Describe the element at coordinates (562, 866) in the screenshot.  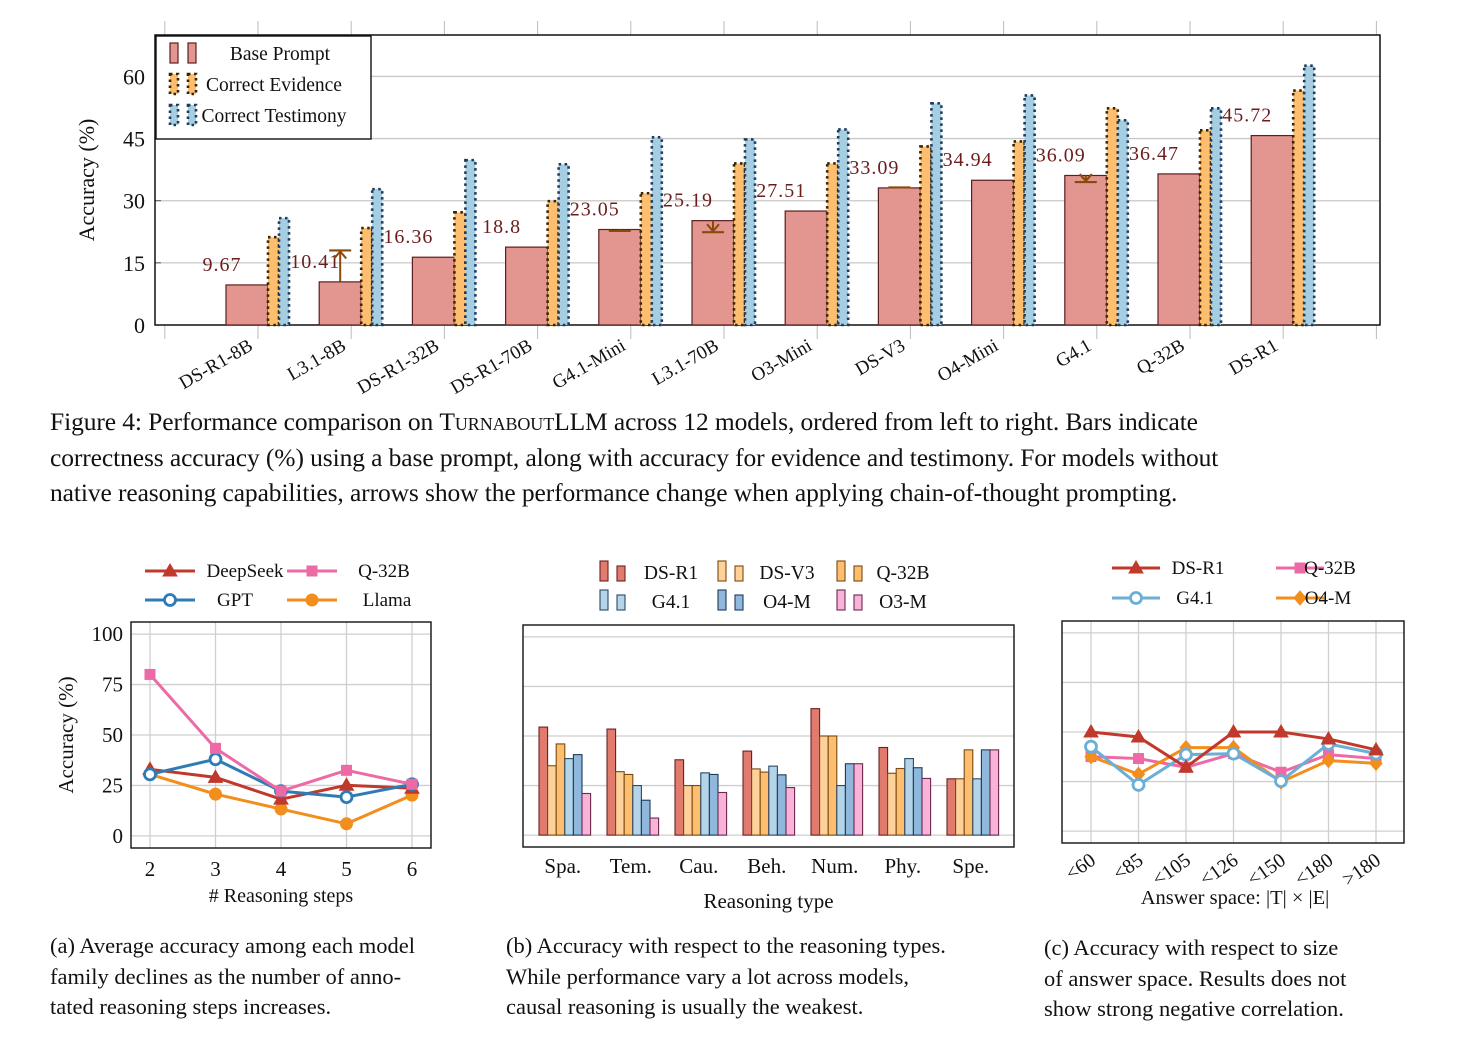
I see `x-tick-label: Spa.` at that location.